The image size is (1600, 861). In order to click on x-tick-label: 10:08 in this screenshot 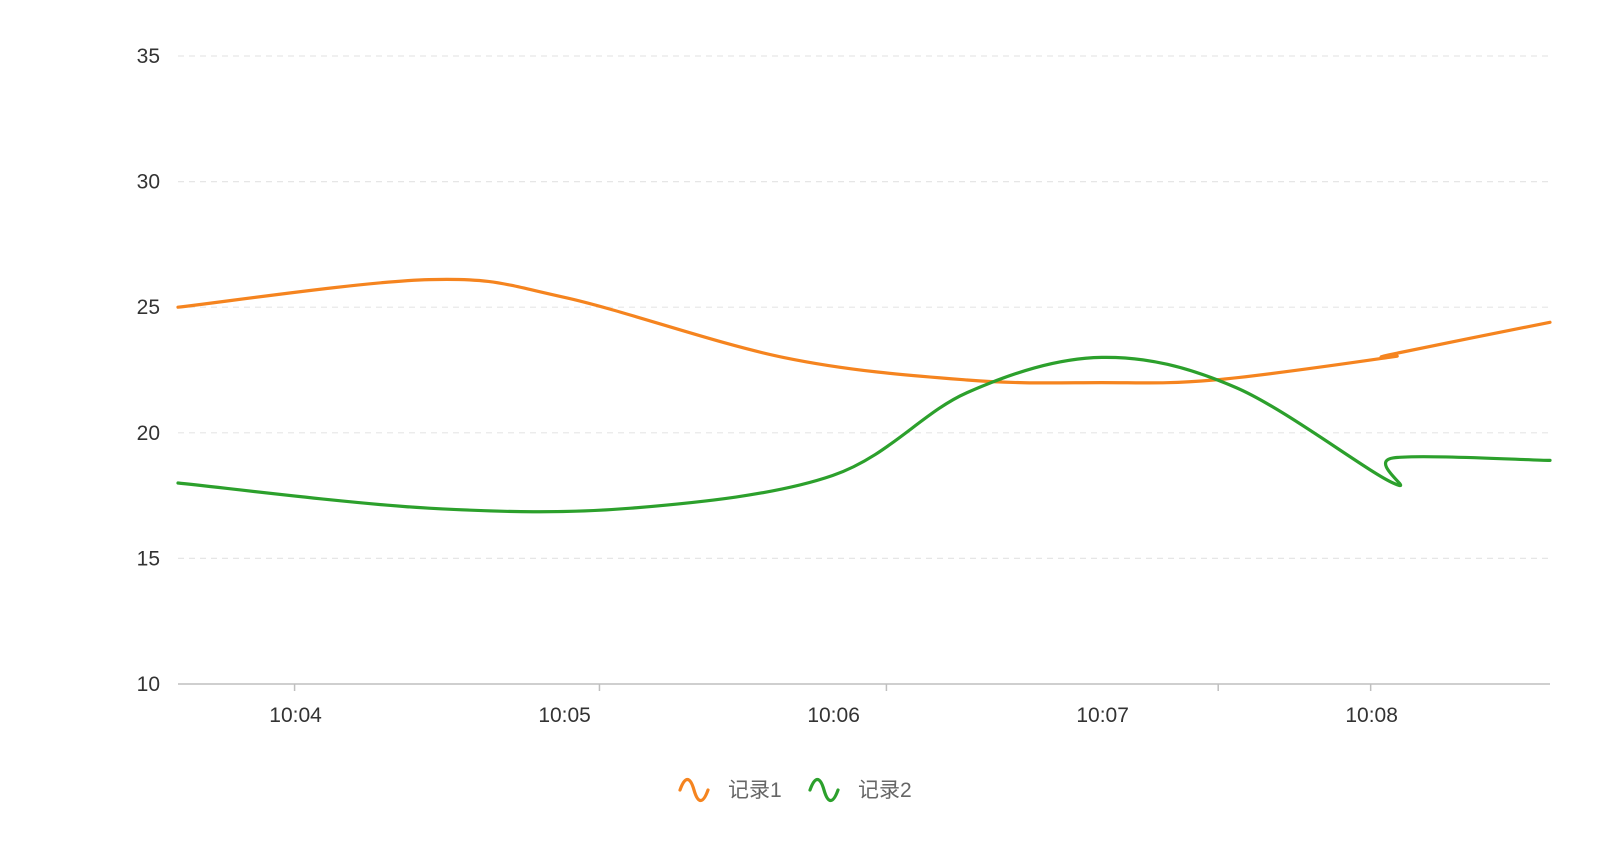, I will do `click(1371, 715)`.